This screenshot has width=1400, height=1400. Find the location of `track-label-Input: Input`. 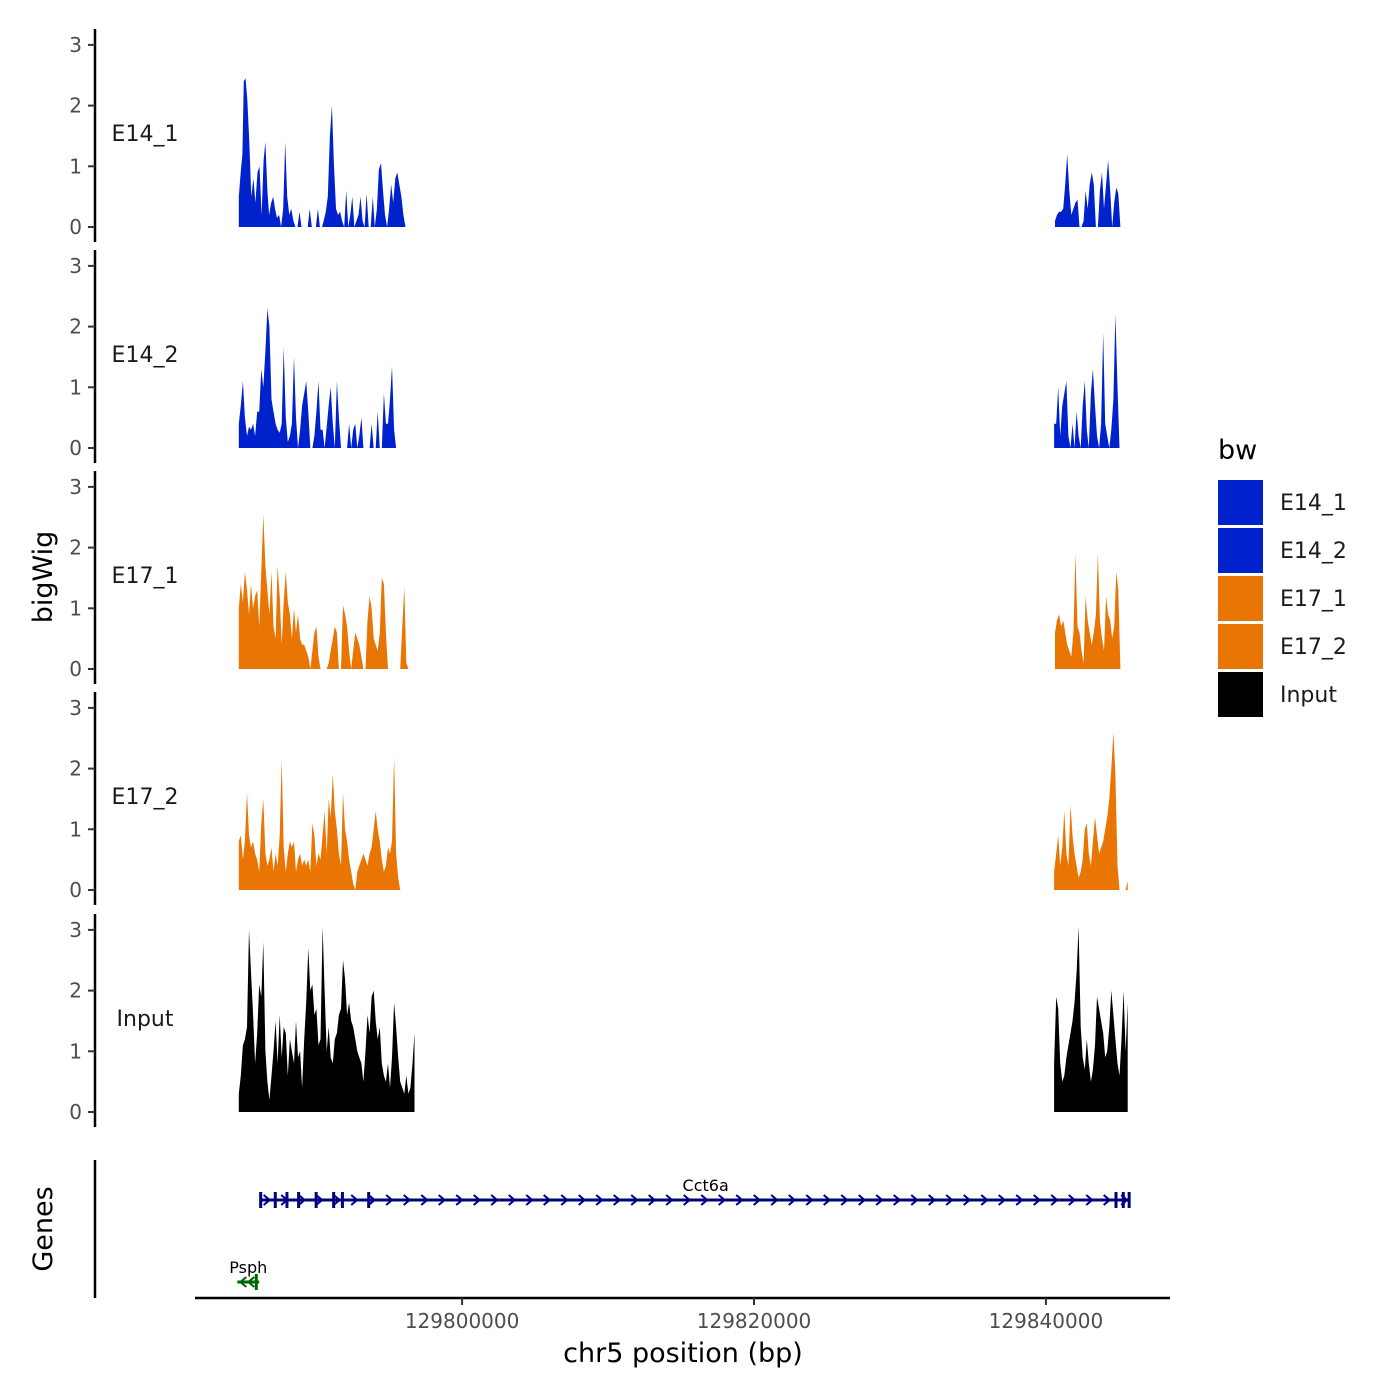

track-label-Input: Input is located at coordinates (145, 1019).